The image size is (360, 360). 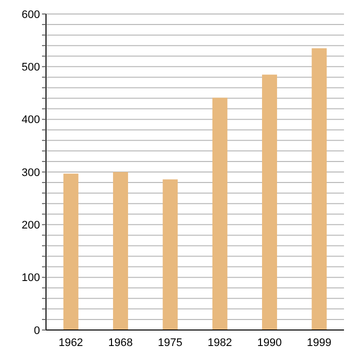 I want to click on y-tick-label: 0, so click(x=37, y=330).